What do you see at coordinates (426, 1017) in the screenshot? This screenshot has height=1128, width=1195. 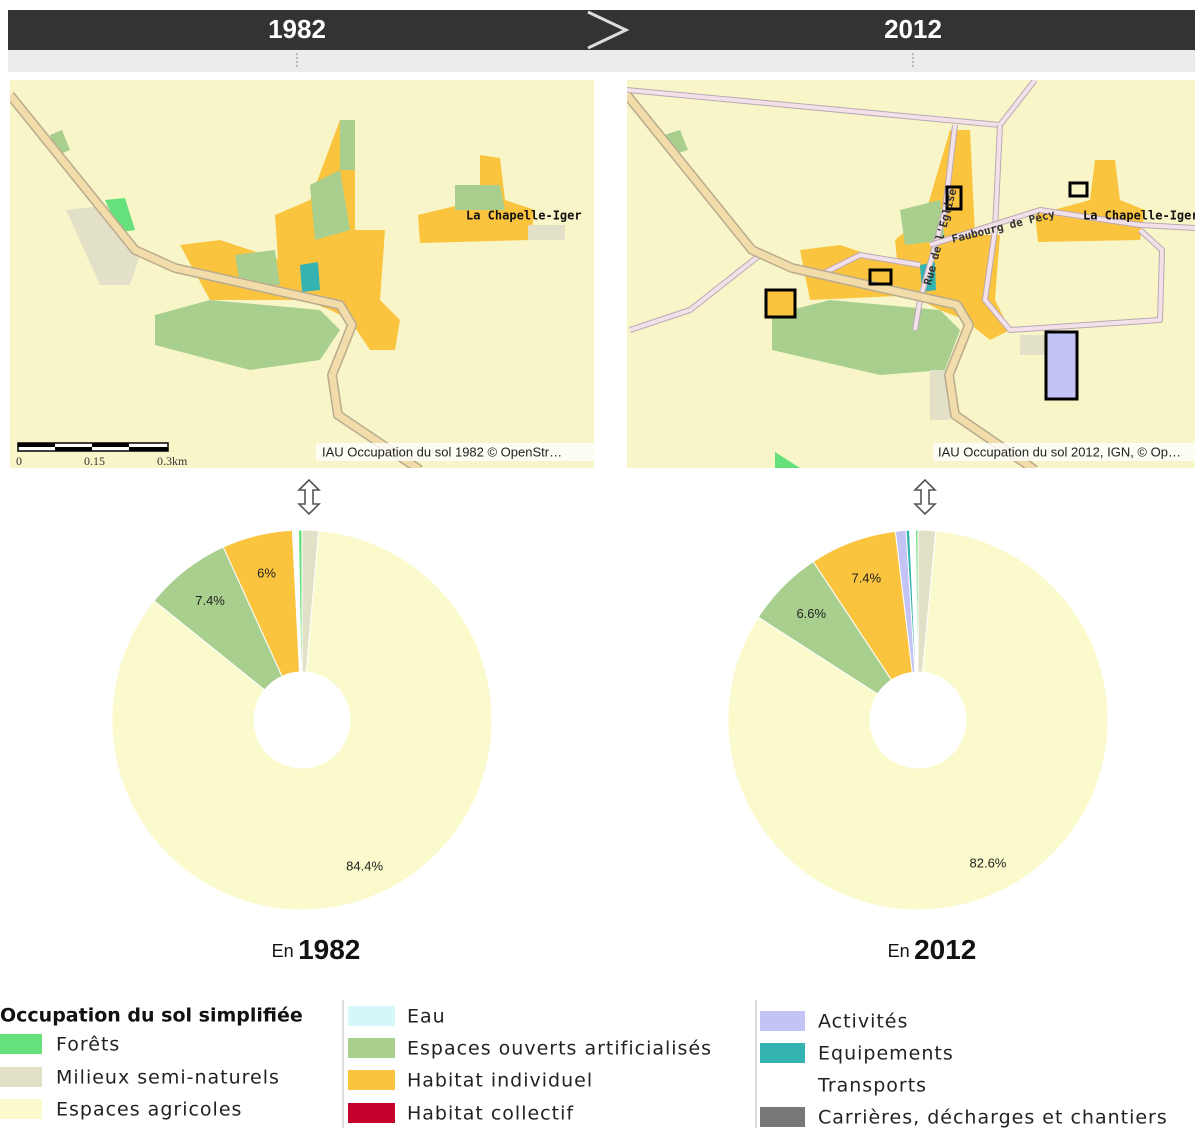 I see `legend-label: Eau` at bounding box center [426, 1017].